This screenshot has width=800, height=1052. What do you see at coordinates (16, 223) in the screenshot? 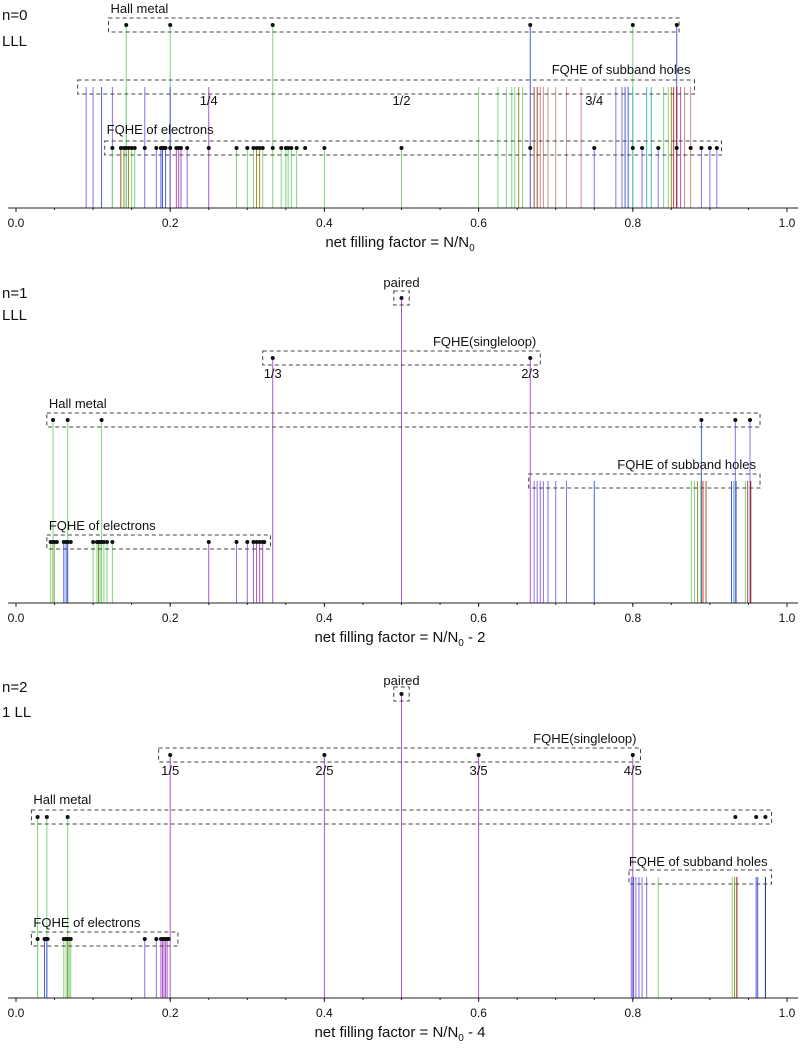
I see `x-tick-label: 0.0` at bounding box center [16, 223].